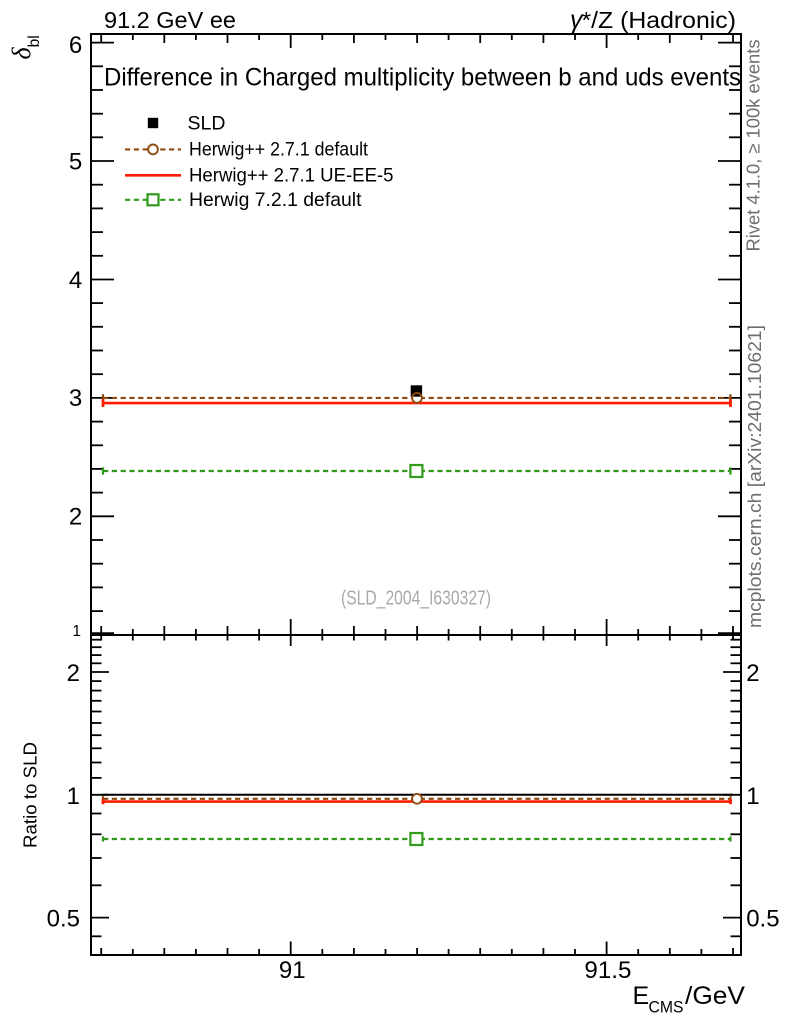  I want to click on svg-text: CMS, so click(666, 1007).